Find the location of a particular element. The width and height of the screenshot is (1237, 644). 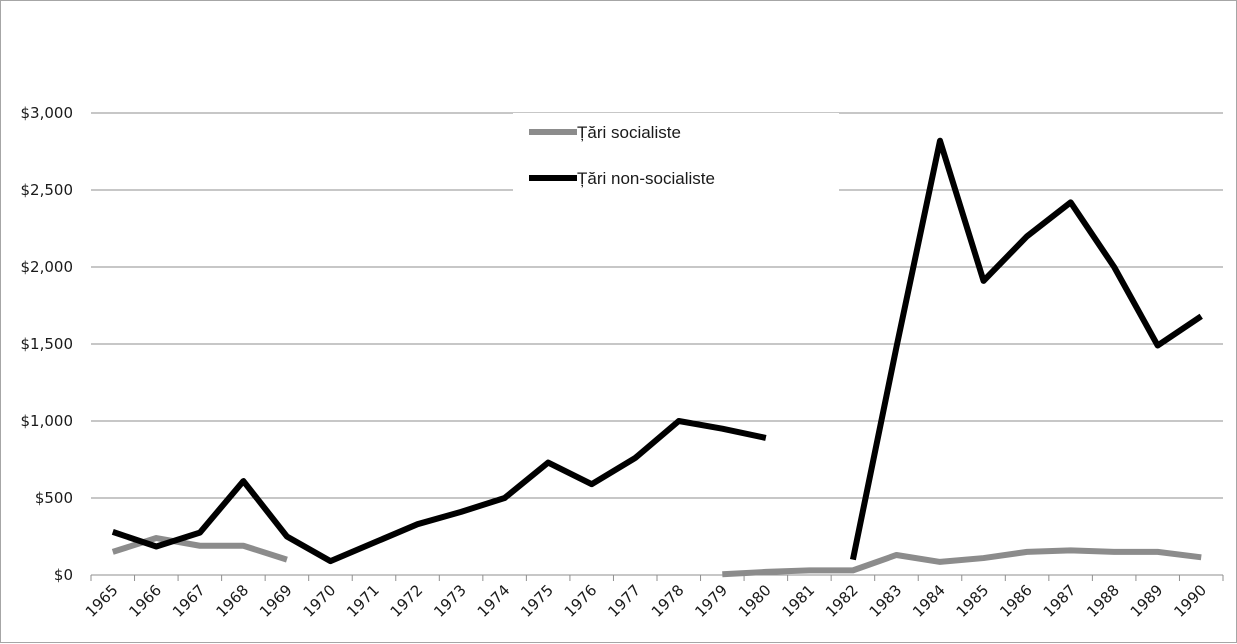

x-tick-label: 1973 is located at coordinates (450, 601).